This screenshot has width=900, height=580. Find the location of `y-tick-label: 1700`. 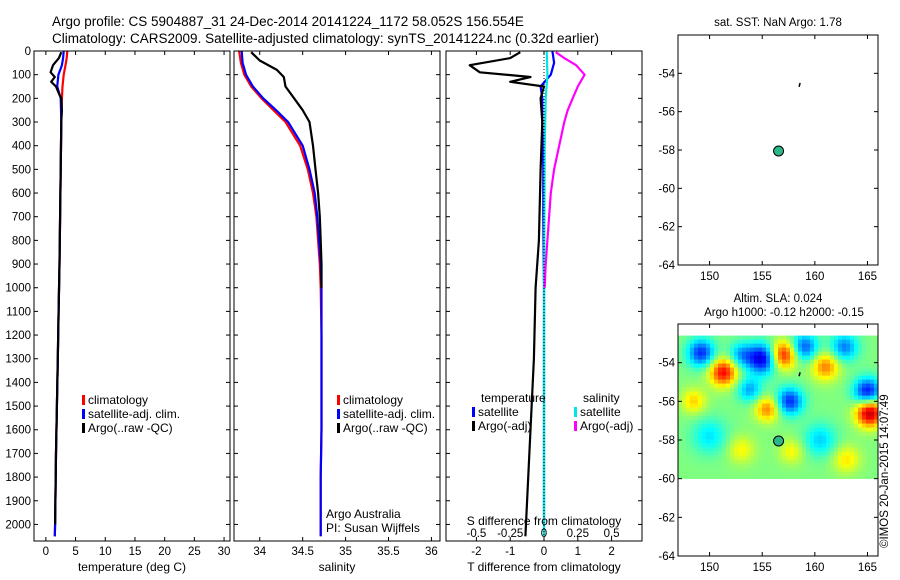

y-tick-label: 1700 is located at coordinates (18, 454).